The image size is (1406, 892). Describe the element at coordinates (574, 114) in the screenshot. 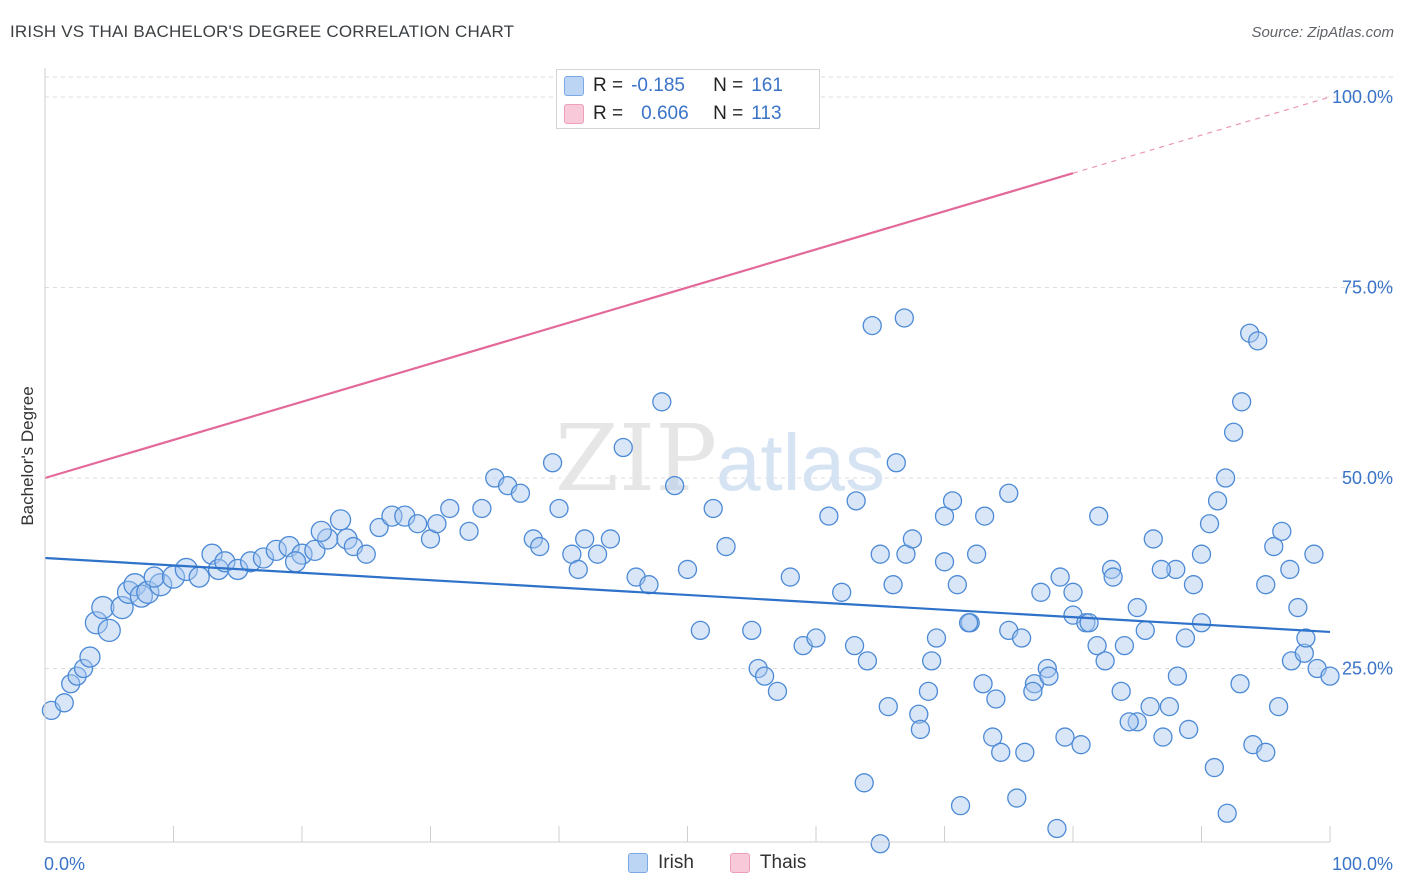

I see `thai-swatch` at that location.